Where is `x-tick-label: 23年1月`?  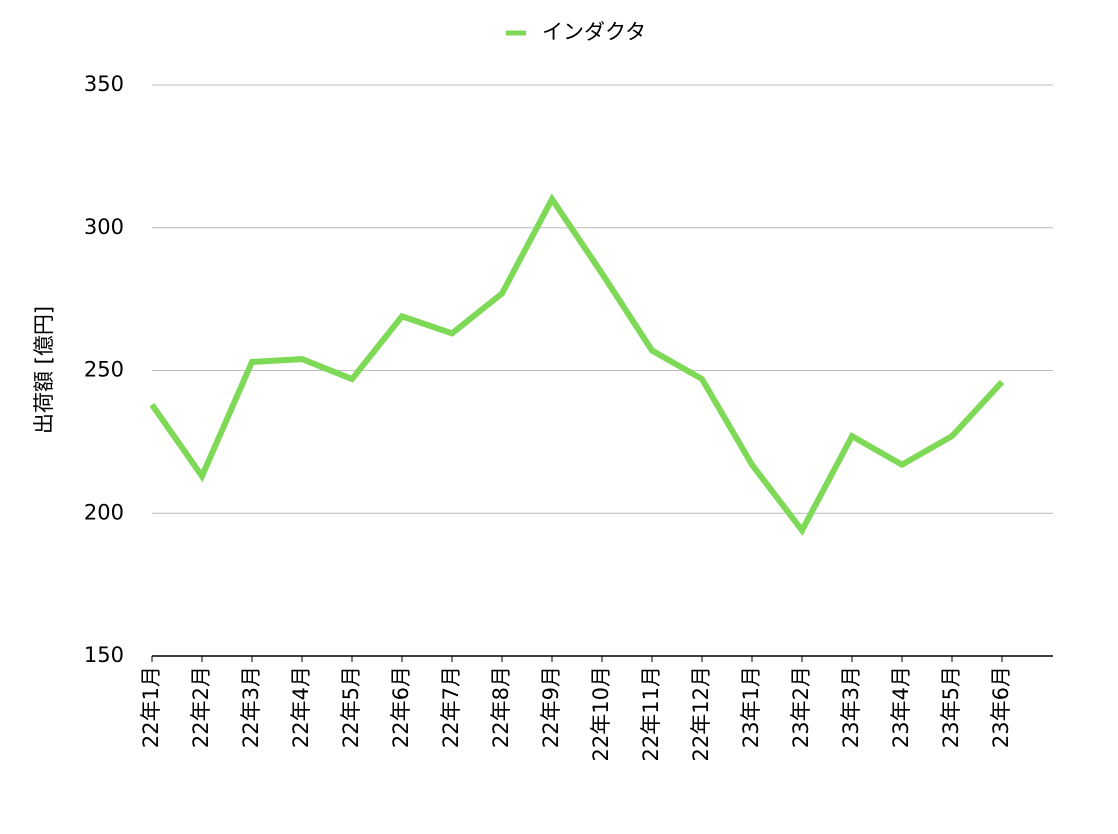 x-tick-label: 23年1月 is located at coordinates (751, 707).